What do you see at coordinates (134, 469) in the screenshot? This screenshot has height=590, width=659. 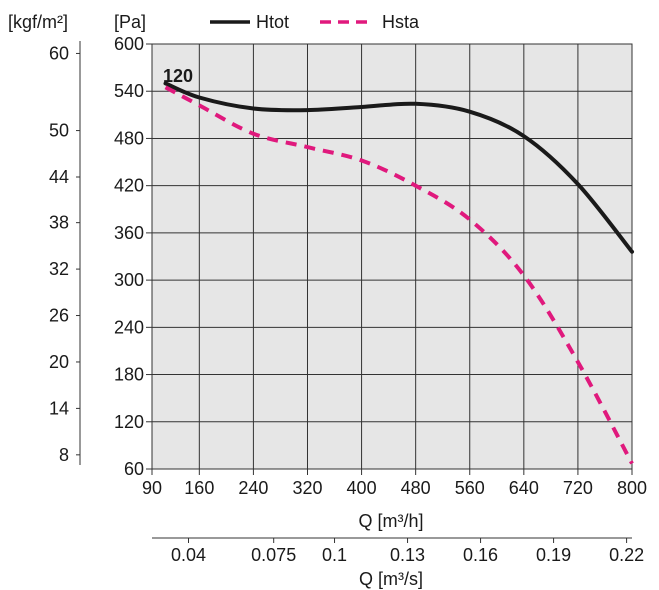 I see `y-tick-label: 60` at bounding box center [134, 469].